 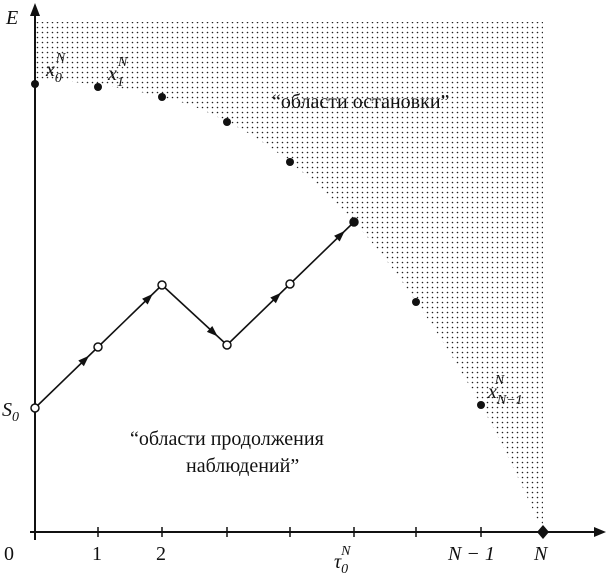 What do you see at coordinates (117, 72) in the screenshot?
I see `point-label: x1 N` at bounding box center [117, 72].